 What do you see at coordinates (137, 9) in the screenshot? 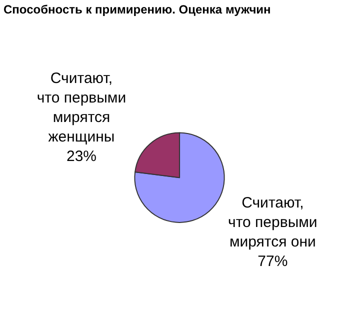
I see `chart-title: Способность к примирению. Оценка мужчин` at bounding box center [137, 9].